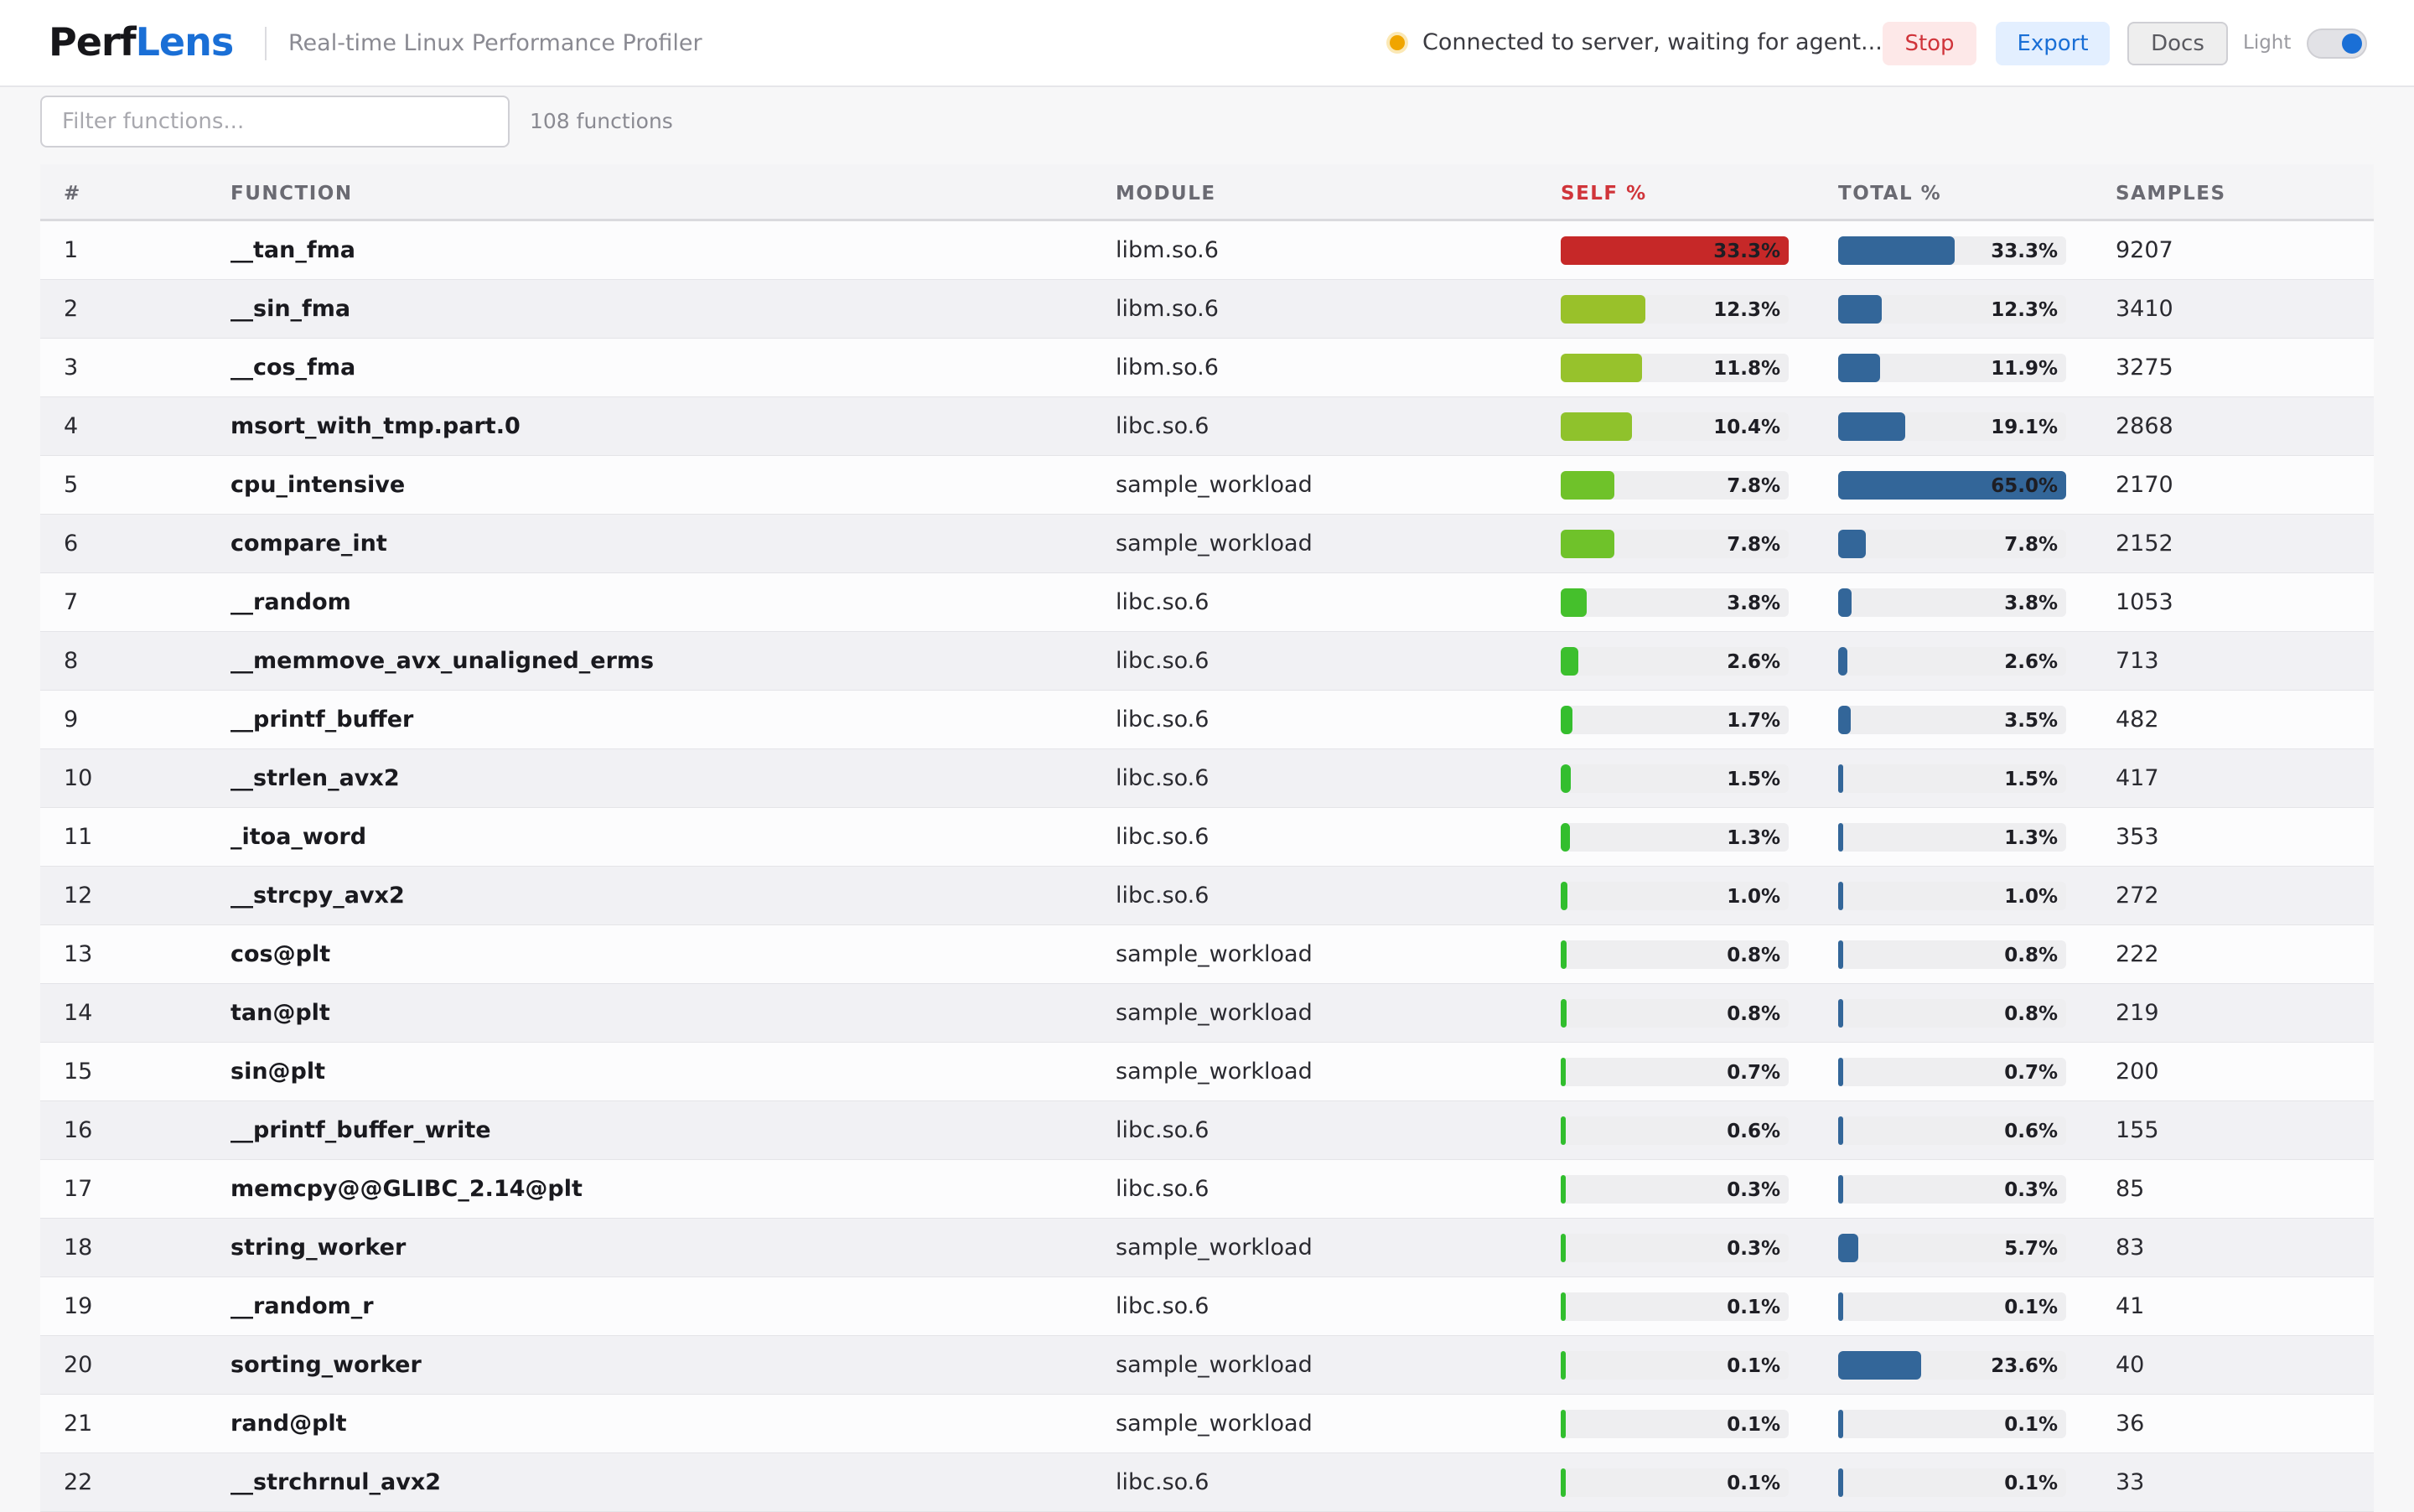 This screenshot has width=2414, height=1512. I want to click on app-subtitle: Real-time Linux Performance Profiler, so click(495, 43).